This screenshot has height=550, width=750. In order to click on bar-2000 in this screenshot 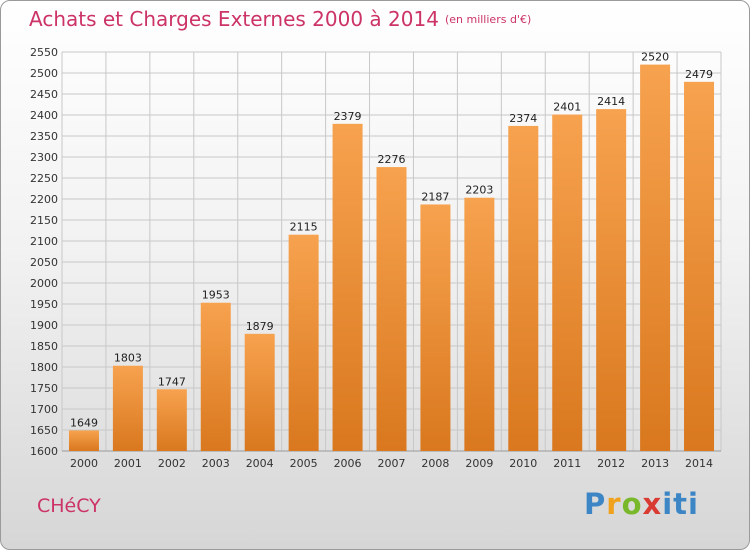, I will do `click(83, 440)`.